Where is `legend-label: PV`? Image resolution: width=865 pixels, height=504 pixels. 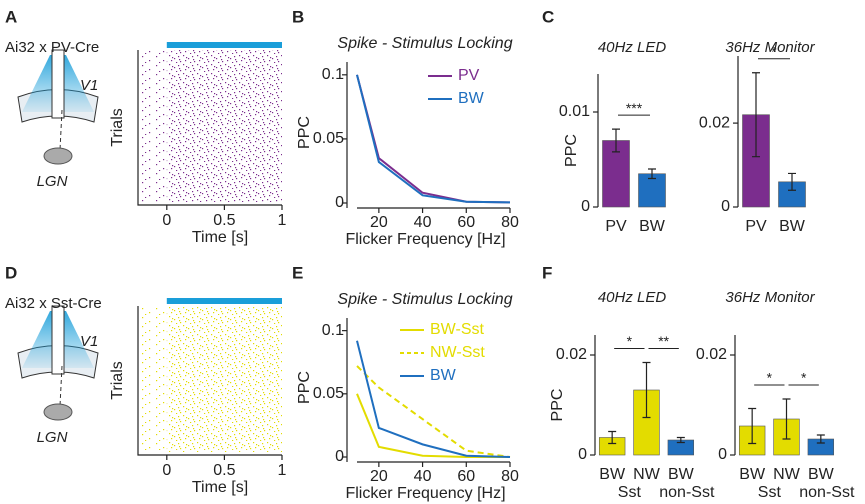 legend-label: PV is located at coordinates (469, 75).